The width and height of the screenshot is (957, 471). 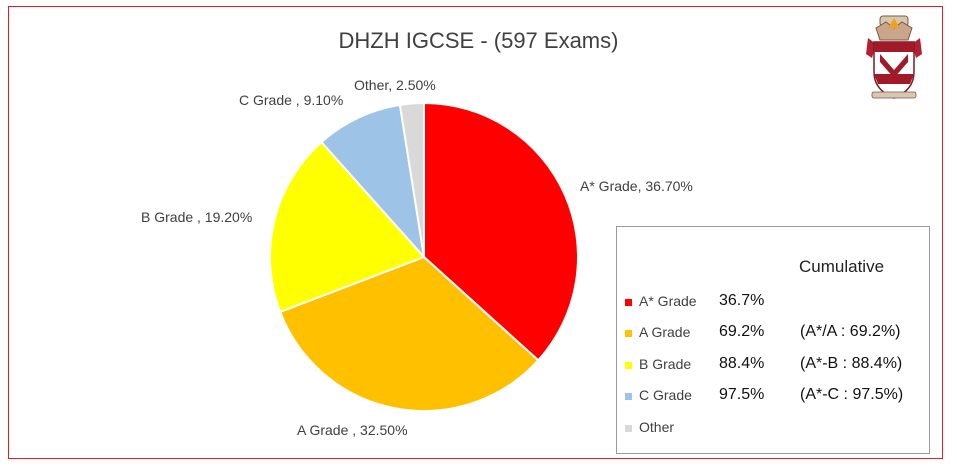 I want to click on legend-row-b: B Grade 88.4% (A*-B : 88.4%), so click(x=773, y=366).